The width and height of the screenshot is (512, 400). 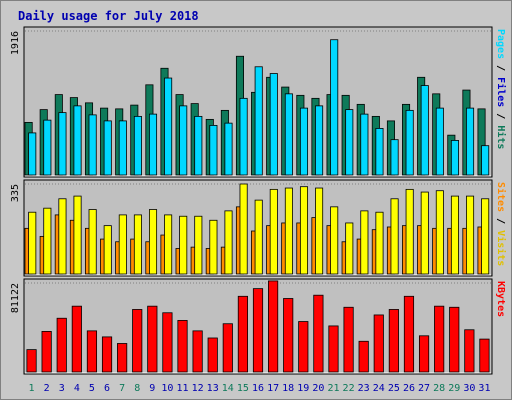 What do you see at coordinates (500, 44) in the screenshot?
I see `legend-hits-part-0: Pages` at bounding box center [500, 44].